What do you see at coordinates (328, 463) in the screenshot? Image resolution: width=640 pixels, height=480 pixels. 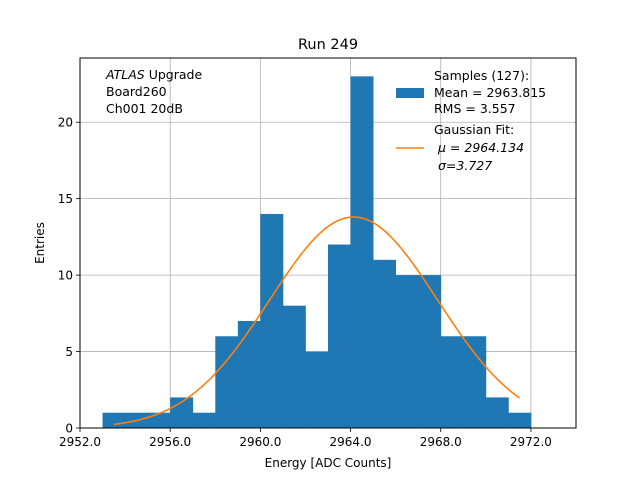 I see `x-axis-label: Energy [ADC Counts]` at bounding box center [328, 463].